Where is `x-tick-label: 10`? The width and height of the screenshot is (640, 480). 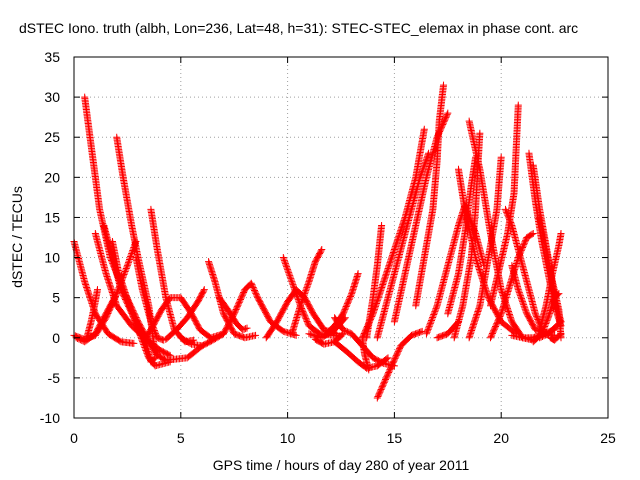
x-tick-label: 10 is located at coordinates (288, 438).